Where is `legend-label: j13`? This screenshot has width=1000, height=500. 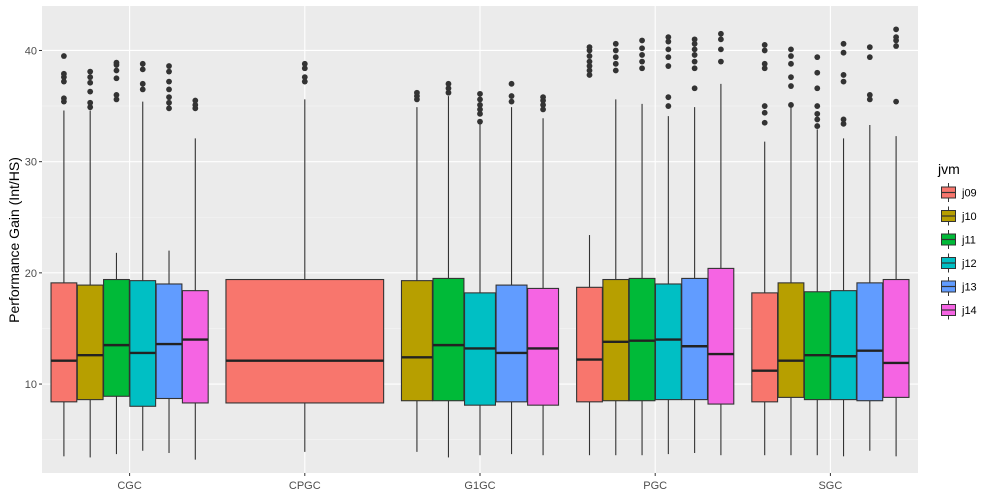
legend-label: j13 is located at coordinates (969, 288).